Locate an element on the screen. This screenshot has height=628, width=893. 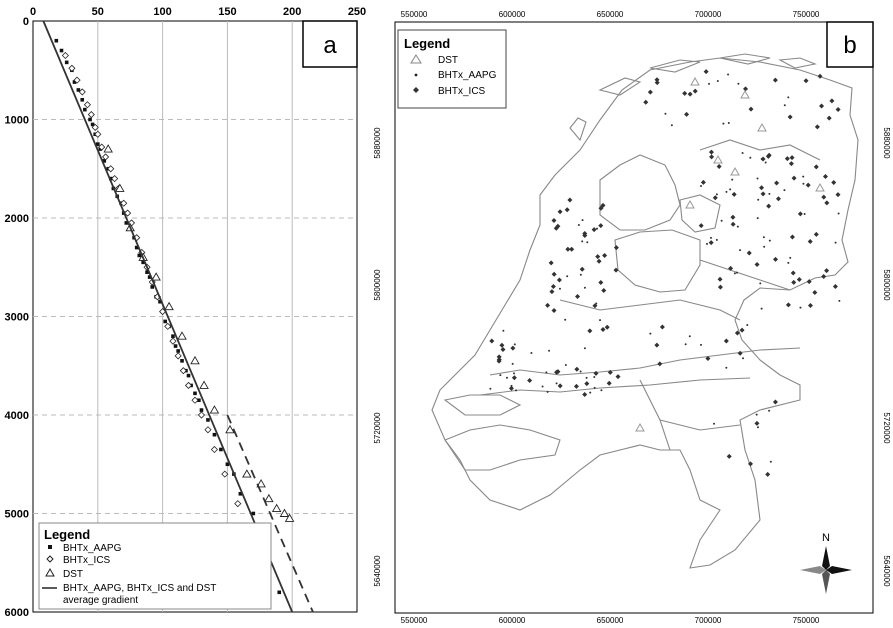
map-x-tick-label: 750000 is located at coordinates (806, 14).